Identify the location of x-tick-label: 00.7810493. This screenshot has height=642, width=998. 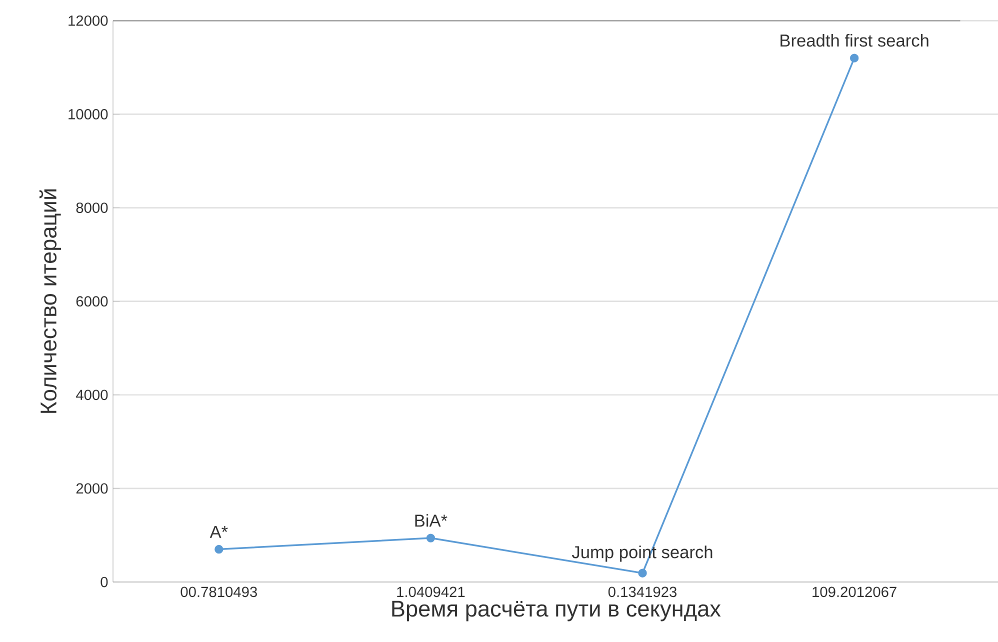
(218, 592).